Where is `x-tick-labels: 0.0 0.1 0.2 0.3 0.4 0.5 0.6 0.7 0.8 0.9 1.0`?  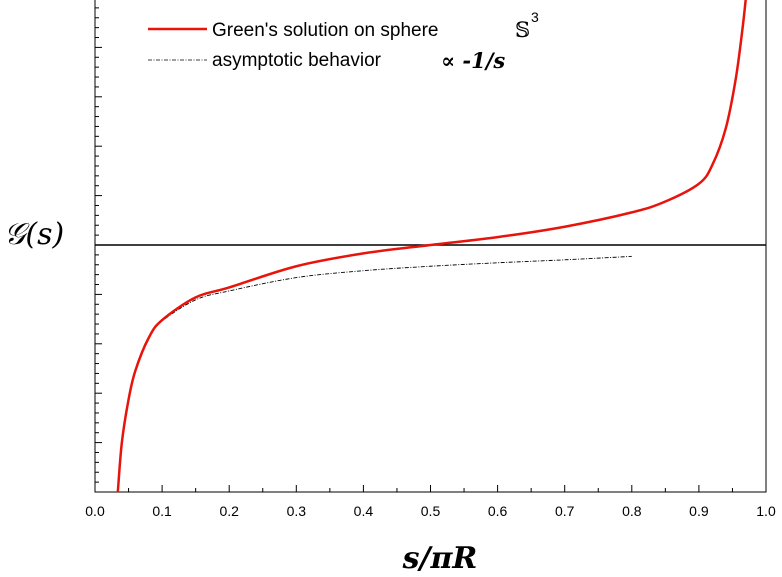
x-tick-labels: 0.0 0.1 0.2 0.3 0.4 0.5 0.6 0.7 0.8 0.9 1.0 is located at coordinates (430, 511).